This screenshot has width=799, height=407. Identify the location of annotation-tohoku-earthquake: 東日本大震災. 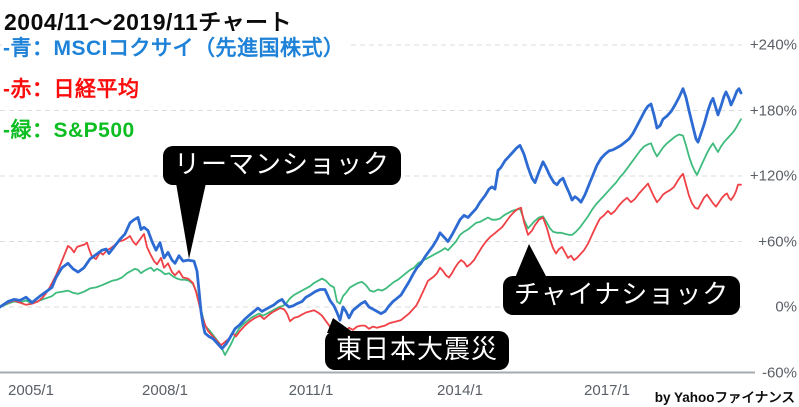
(417, 351).